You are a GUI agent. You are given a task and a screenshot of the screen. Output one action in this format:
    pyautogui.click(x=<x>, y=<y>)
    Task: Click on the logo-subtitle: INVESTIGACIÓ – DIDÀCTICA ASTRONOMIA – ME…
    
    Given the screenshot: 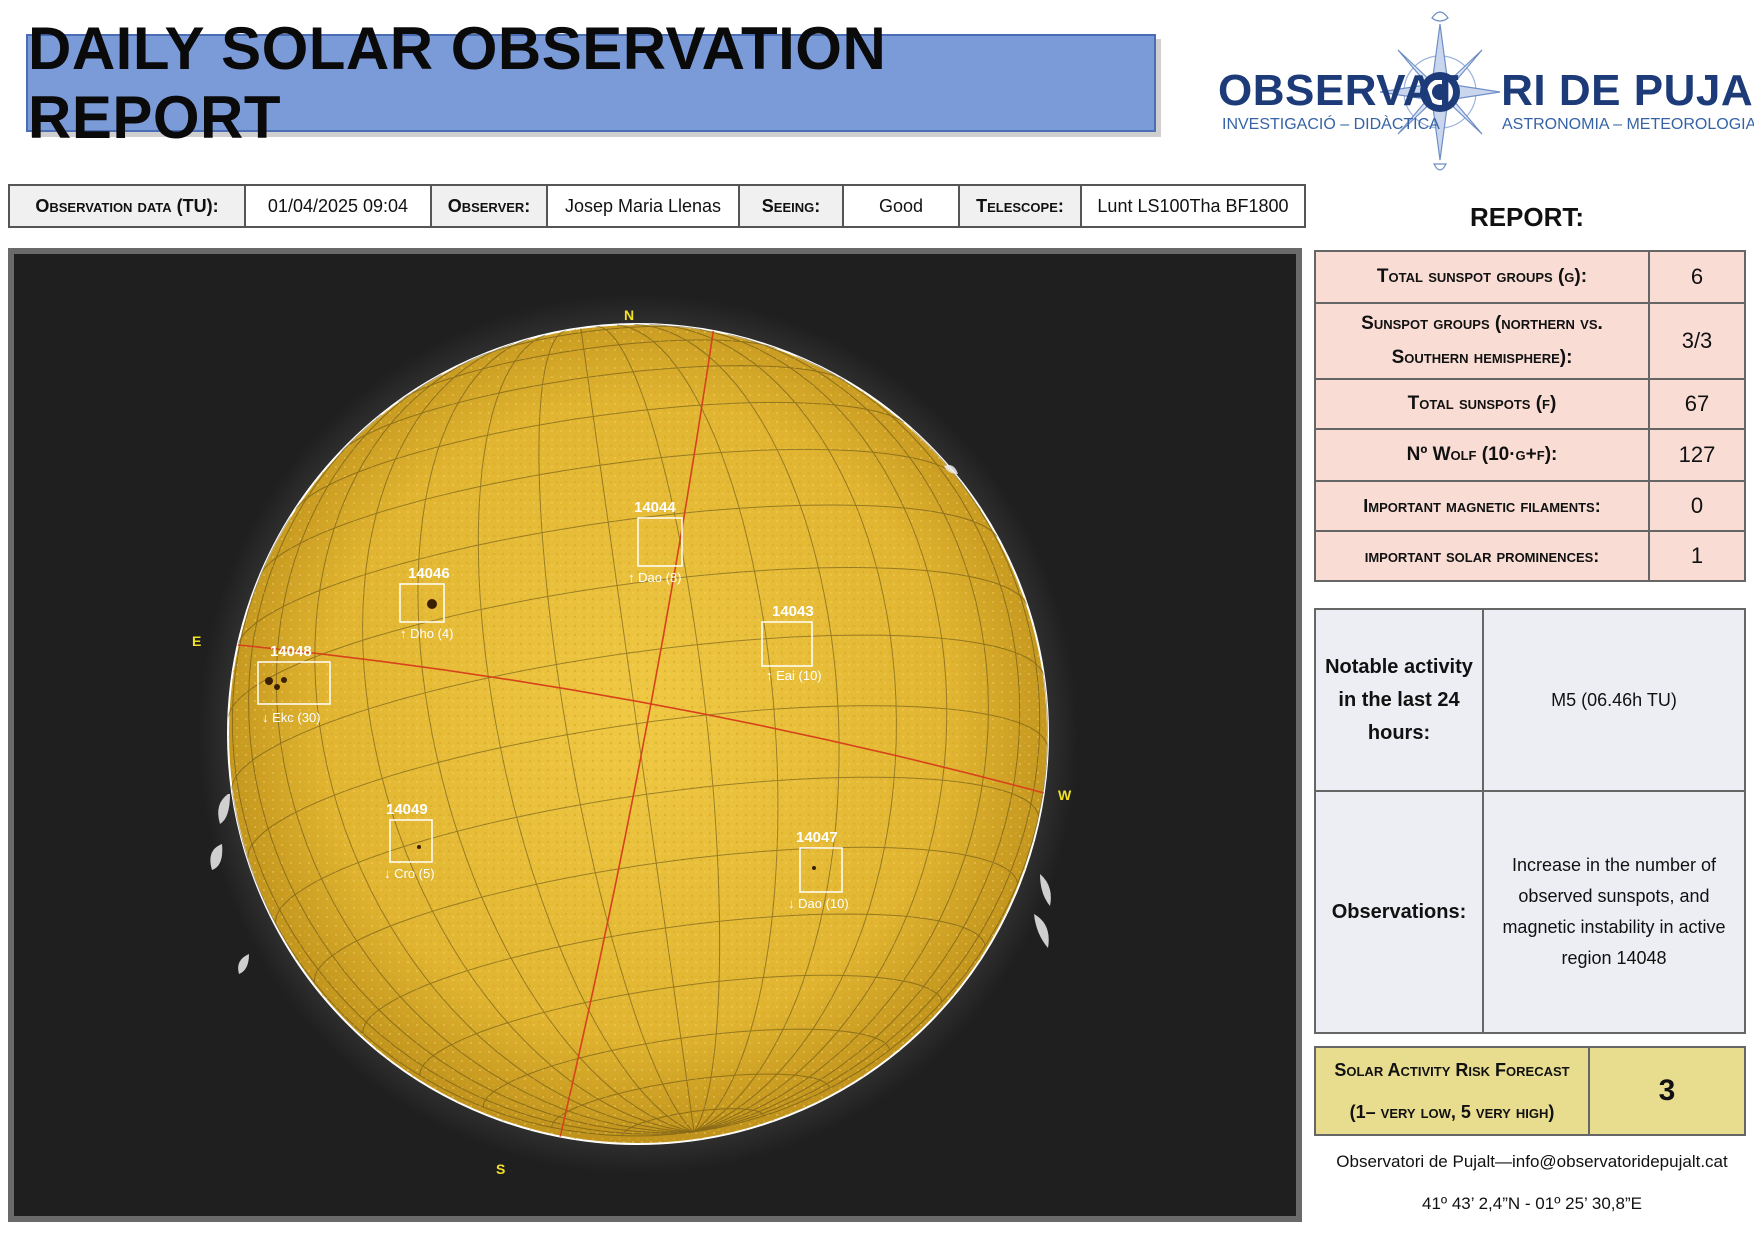 What is the action you would take?
    pyautogui.click(x=1488, y=124)
    